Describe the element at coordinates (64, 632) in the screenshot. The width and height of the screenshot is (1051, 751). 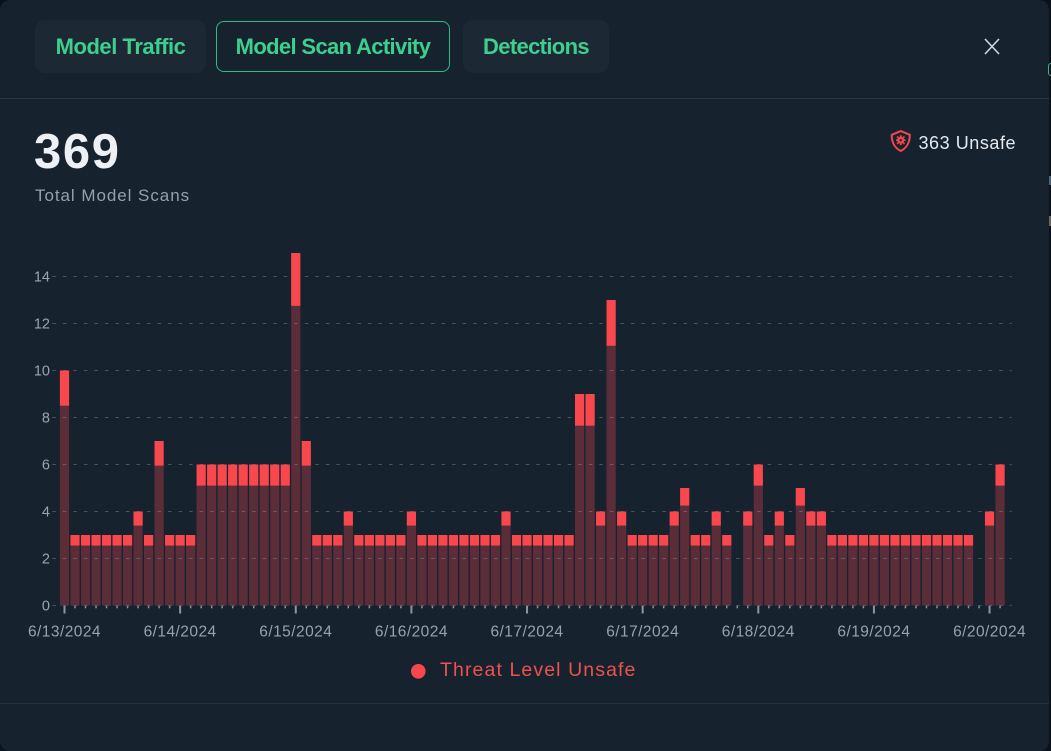
I see `svg-text: 6/13/2024` at that location.